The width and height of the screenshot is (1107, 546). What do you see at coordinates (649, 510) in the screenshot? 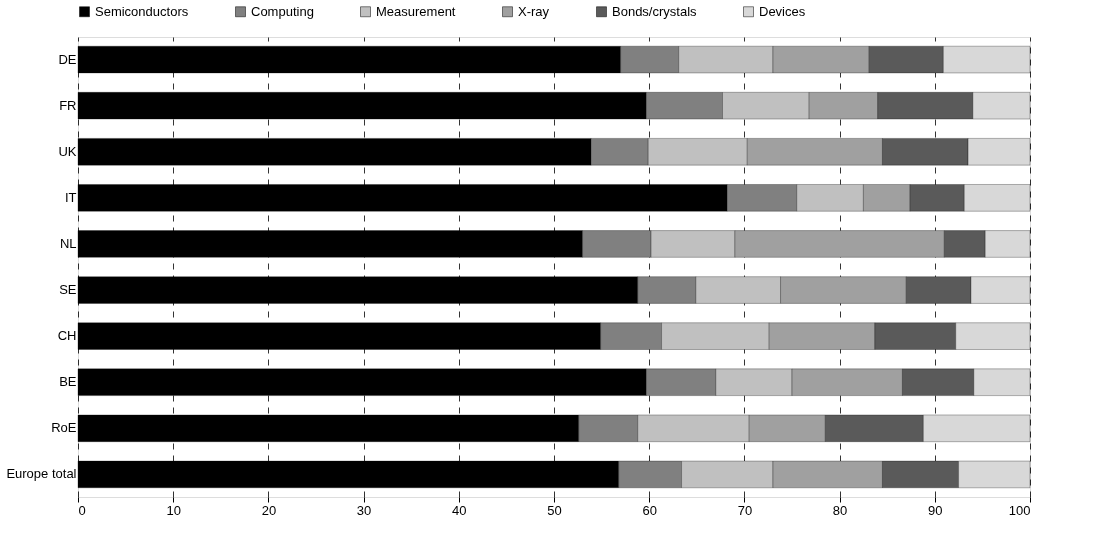
I see `x-tick-label: 60` at bounding box center [649, 510].